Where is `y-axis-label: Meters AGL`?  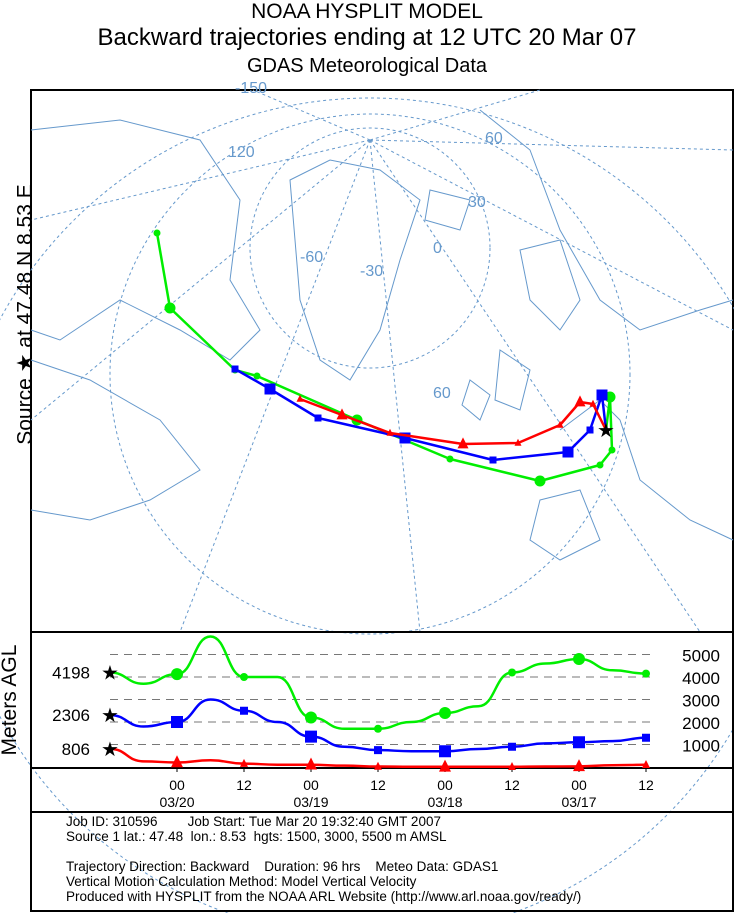
y-axis-label: Meters AGL is located at coordinates (10, 700).